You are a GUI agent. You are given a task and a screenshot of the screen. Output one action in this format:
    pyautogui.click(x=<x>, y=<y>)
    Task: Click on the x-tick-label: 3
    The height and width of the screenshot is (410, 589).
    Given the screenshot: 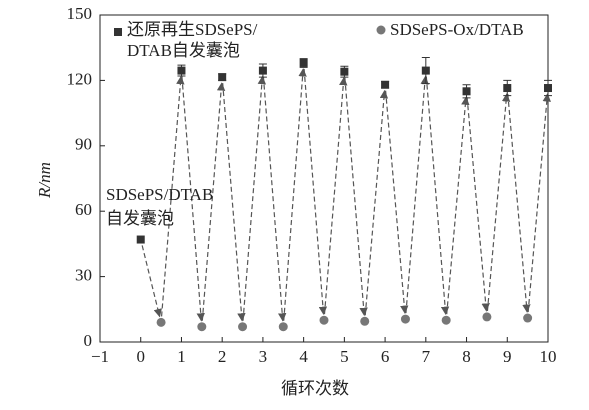 What is the action you would take?
    pyautogui.click(x=263, y=356)
    